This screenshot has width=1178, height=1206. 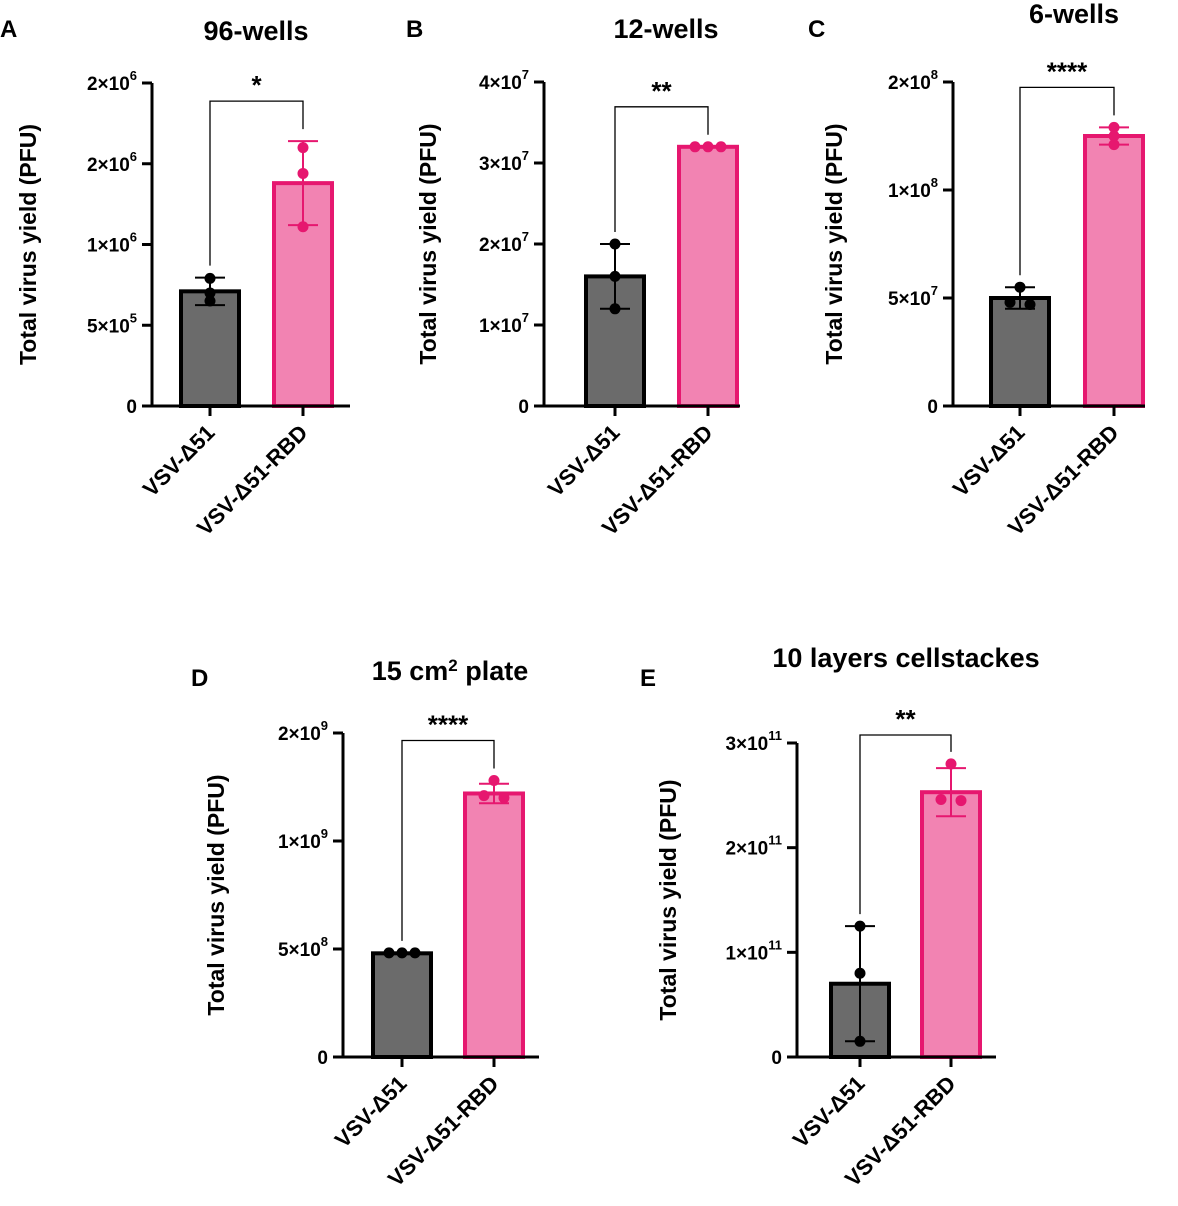 I want to click on y-tick-label: 2×10⁷, so click(x=504, y=242).